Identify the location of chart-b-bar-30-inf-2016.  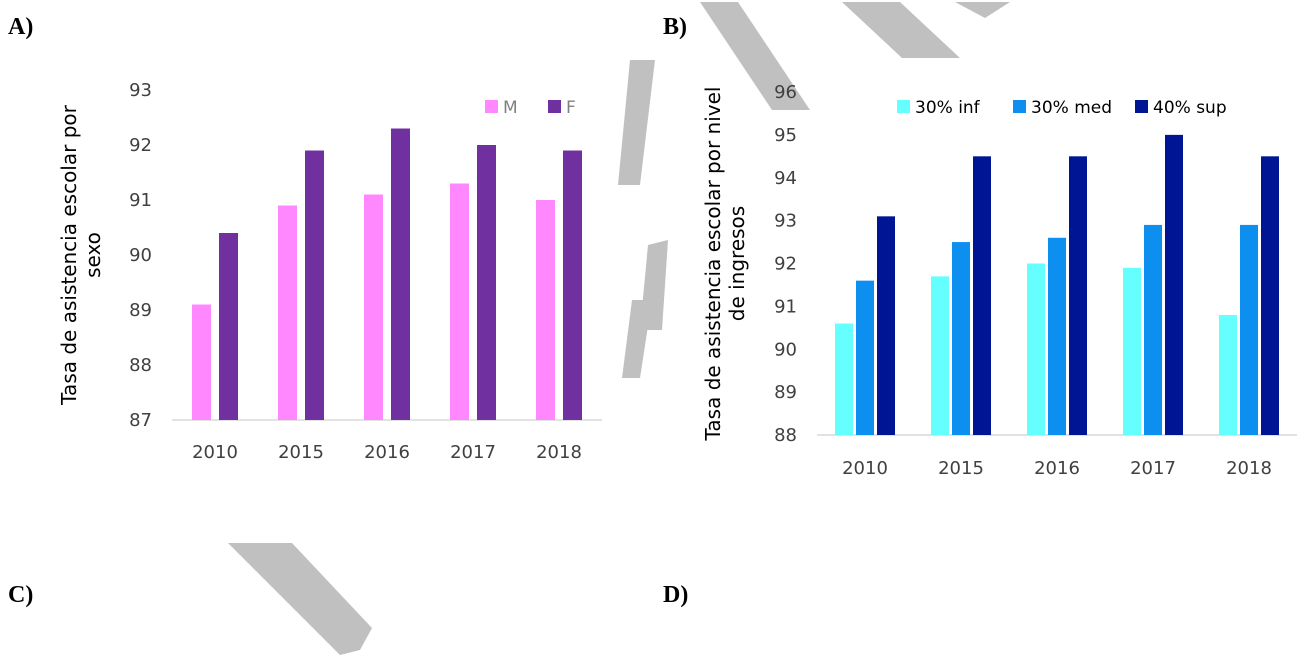
(1036, 349).